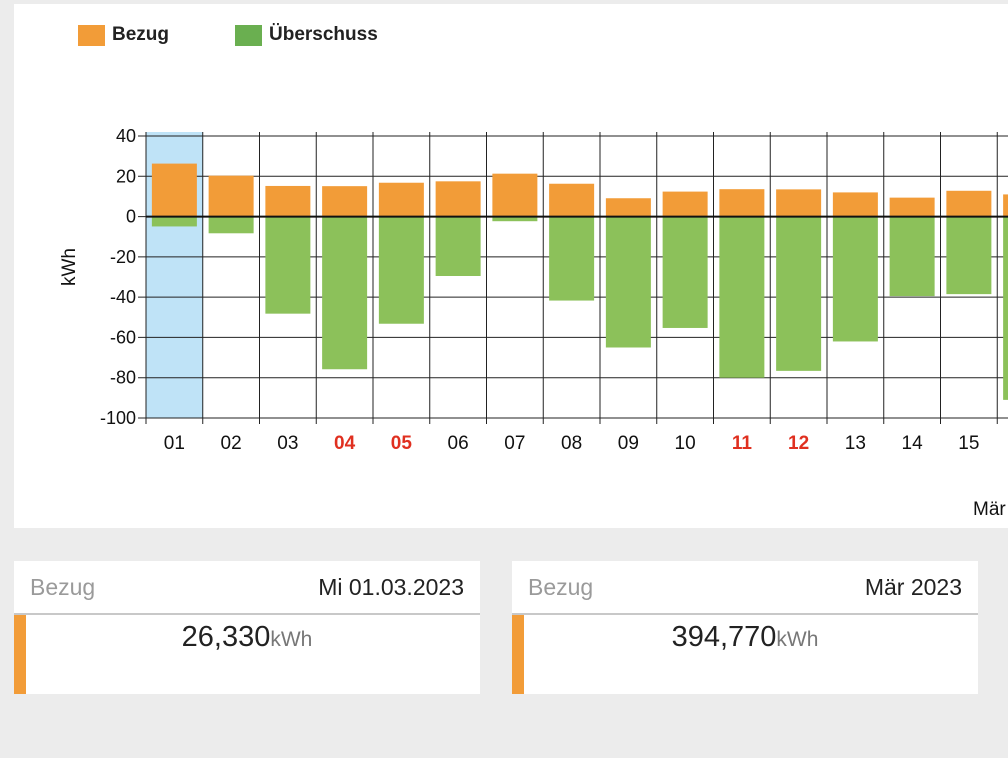 The height and width of the screenshot is (758, 1008). Describe the element at coordinates (174, 443) in the screenshot. I see `x-tick-label: 01` at that location.